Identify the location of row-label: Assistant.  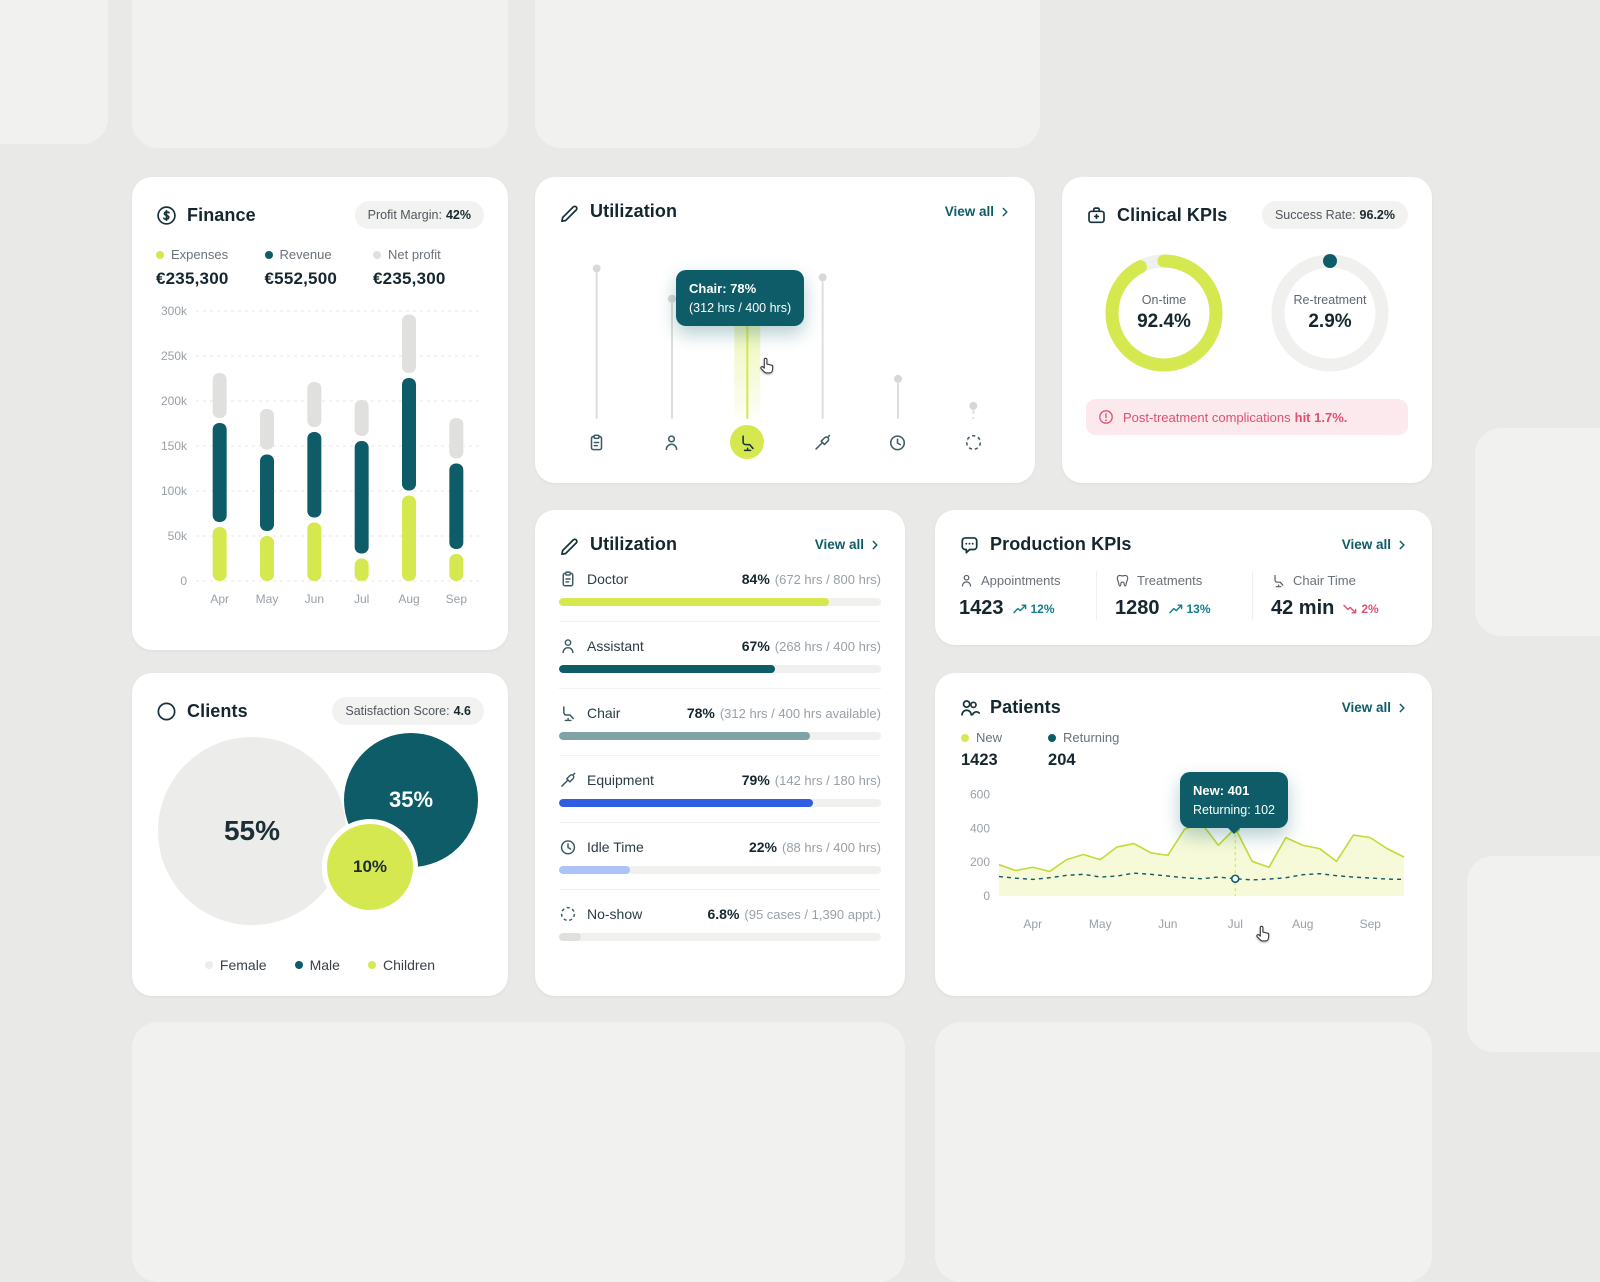
(615, 646).